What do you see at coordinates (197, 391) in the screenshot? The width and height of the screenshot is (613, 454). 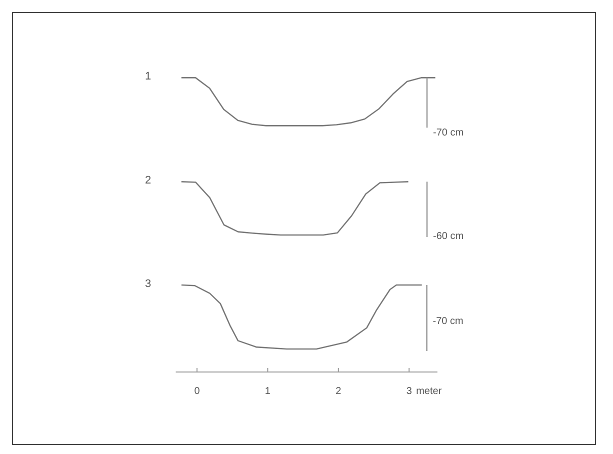 I see `x-tick-label: 0` at bounding box center [197, 391].